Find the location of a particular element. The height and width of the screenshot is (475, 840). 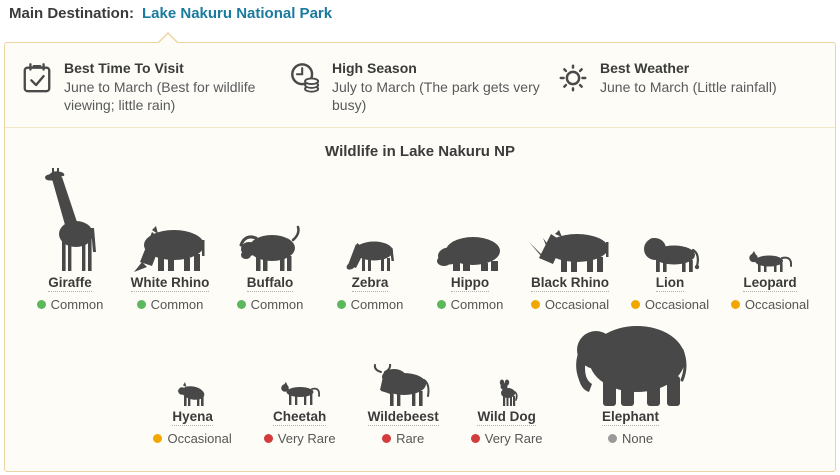

sun-icon is located at coordinates (573, 80).